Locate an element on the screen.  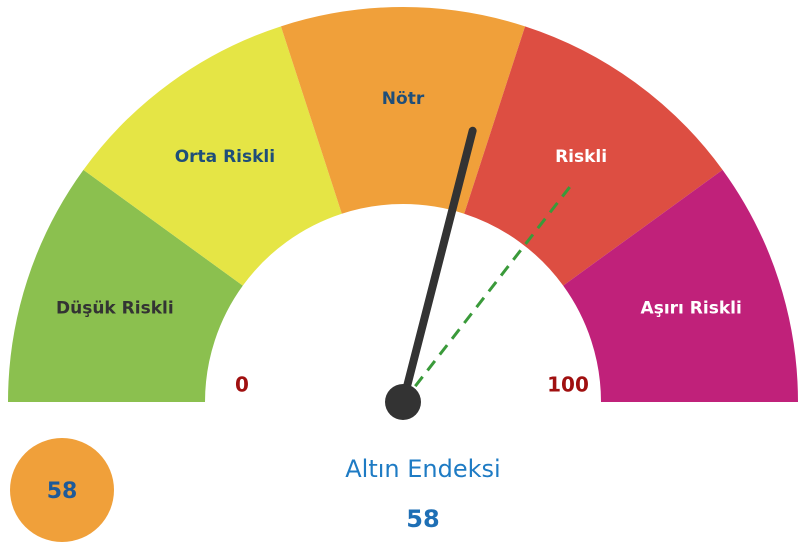
min-label: 0 is located at coordinates (242, 385).